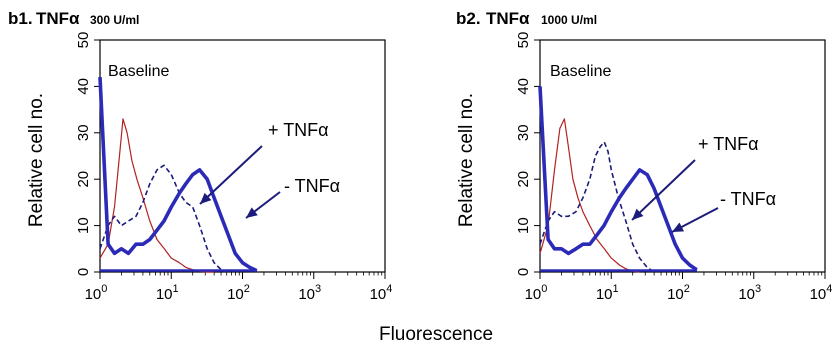 This screenshot has width=840, height=348. I want to click on panel-b1-title: TNFα, so click(58, 18).